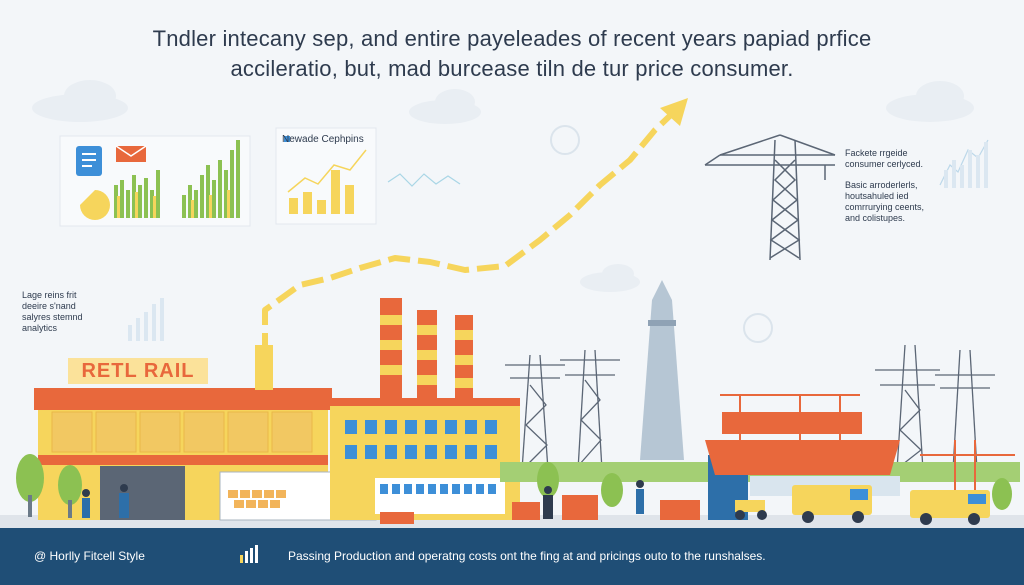  I want to click on faint-bars-left, so click(146, 319).